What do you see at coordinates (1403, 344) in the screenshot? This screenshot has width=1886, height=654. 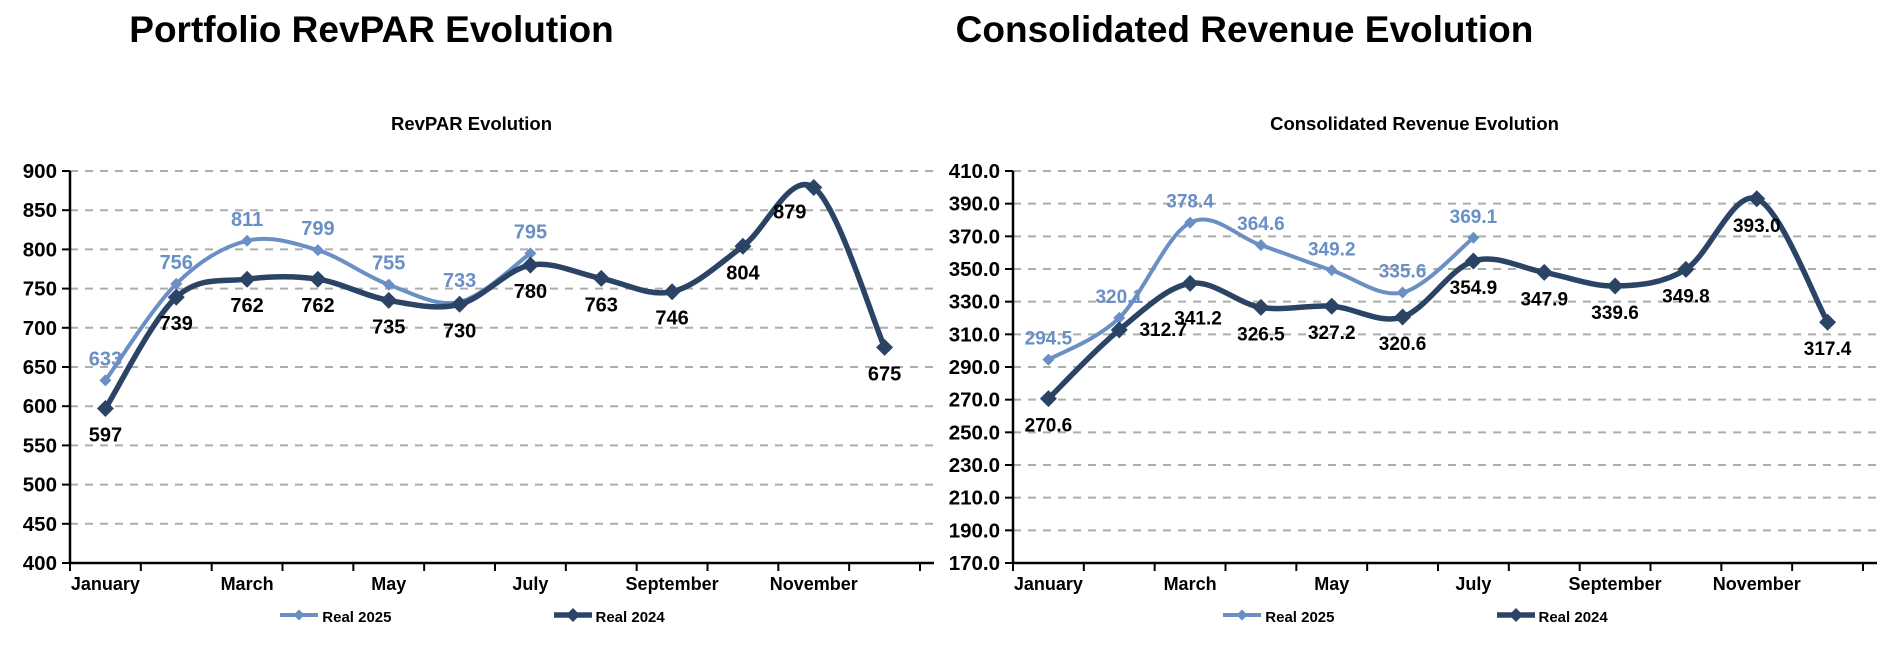 I see `svg-text: 320.6` at bounding box center [1403, 344].